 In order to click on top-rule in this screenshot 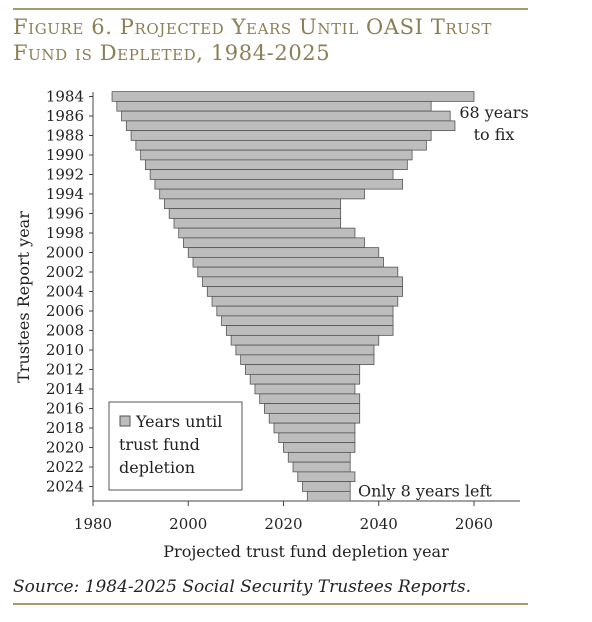, I will do `click(270, 9)`.